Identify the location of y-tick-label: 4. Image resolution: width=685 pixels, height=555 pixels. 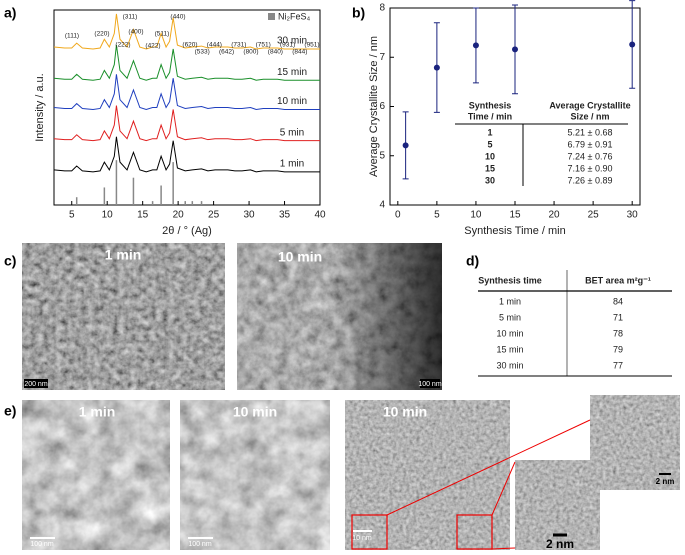
(382, 205).